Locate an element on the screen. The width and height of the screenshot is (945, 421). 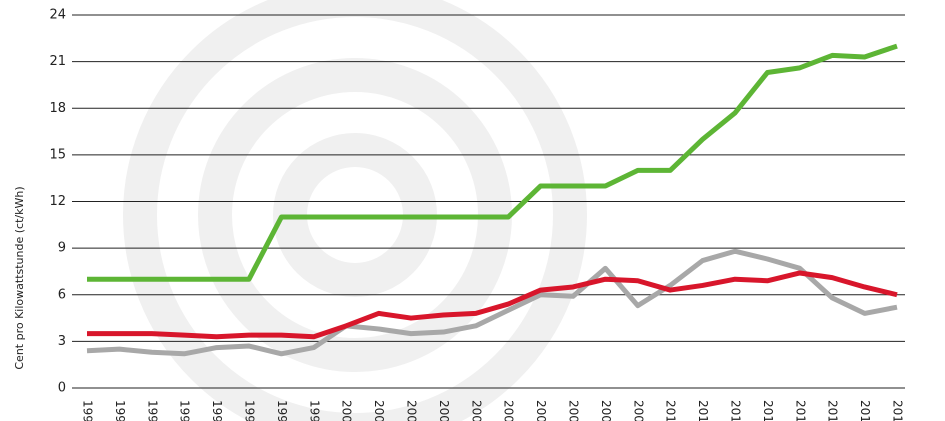
x-tick-label: 1995 is located at coordinates (185, 410).